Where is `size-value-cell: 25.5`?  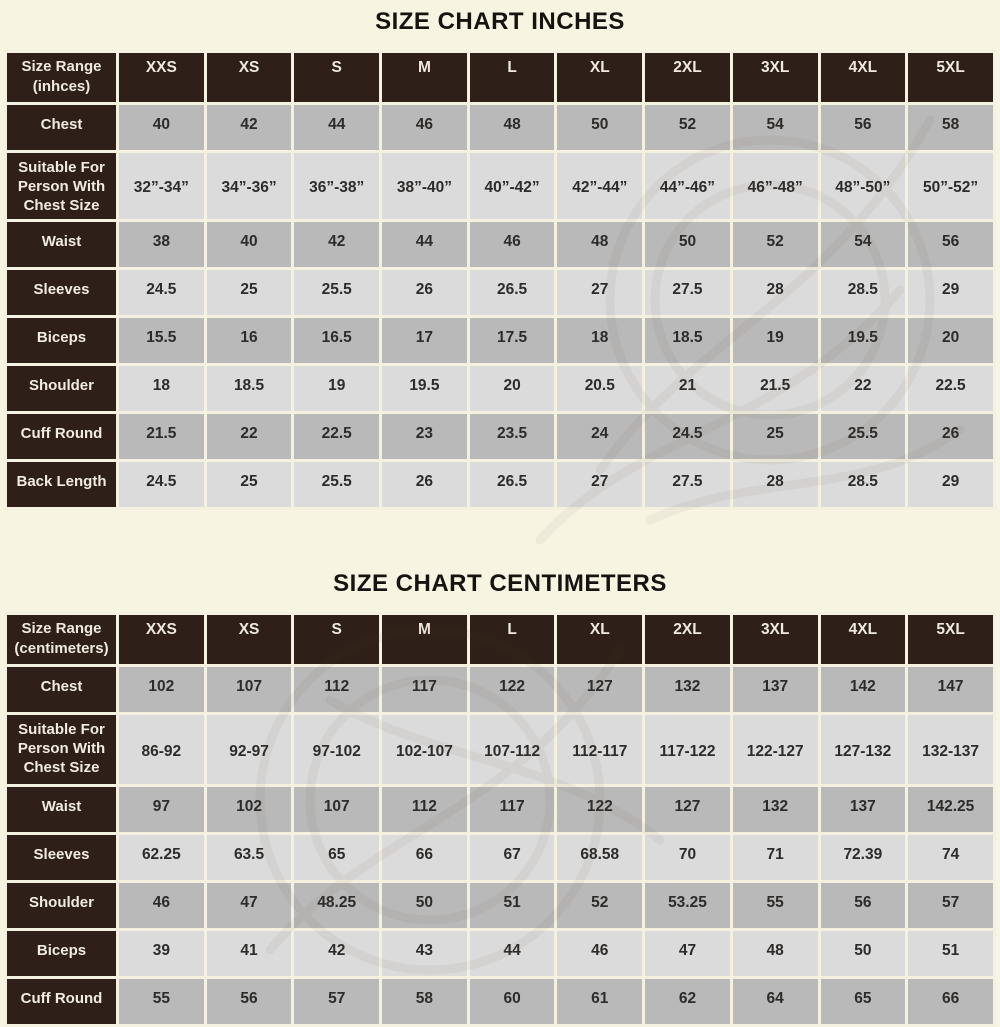 size-value-cell: 25.5 is located at coordinates (863, 437).